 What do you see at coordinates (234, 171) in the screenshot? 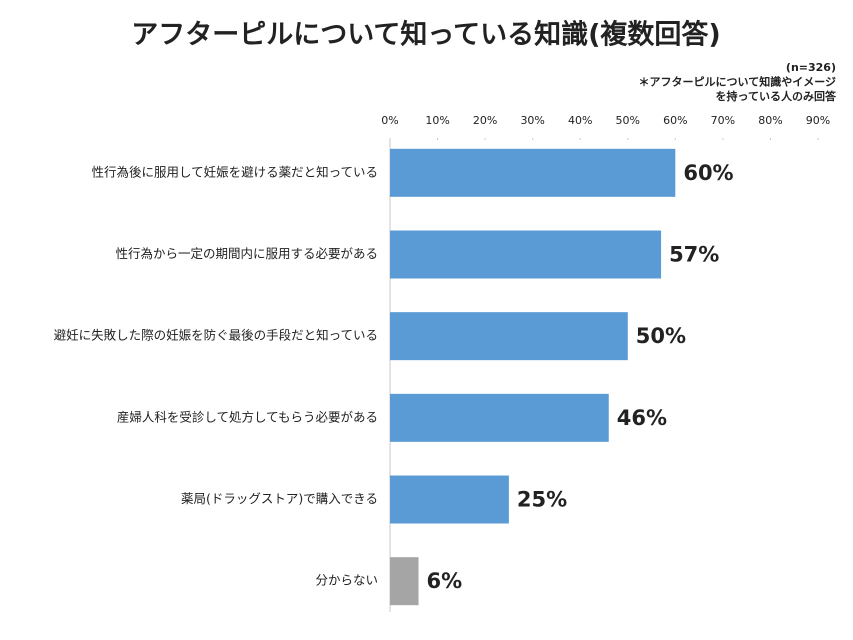
I see `y-tick-label: 性行為後に服用して妊娠を避ける薬だと知っている` at bounding box center [234, 171].